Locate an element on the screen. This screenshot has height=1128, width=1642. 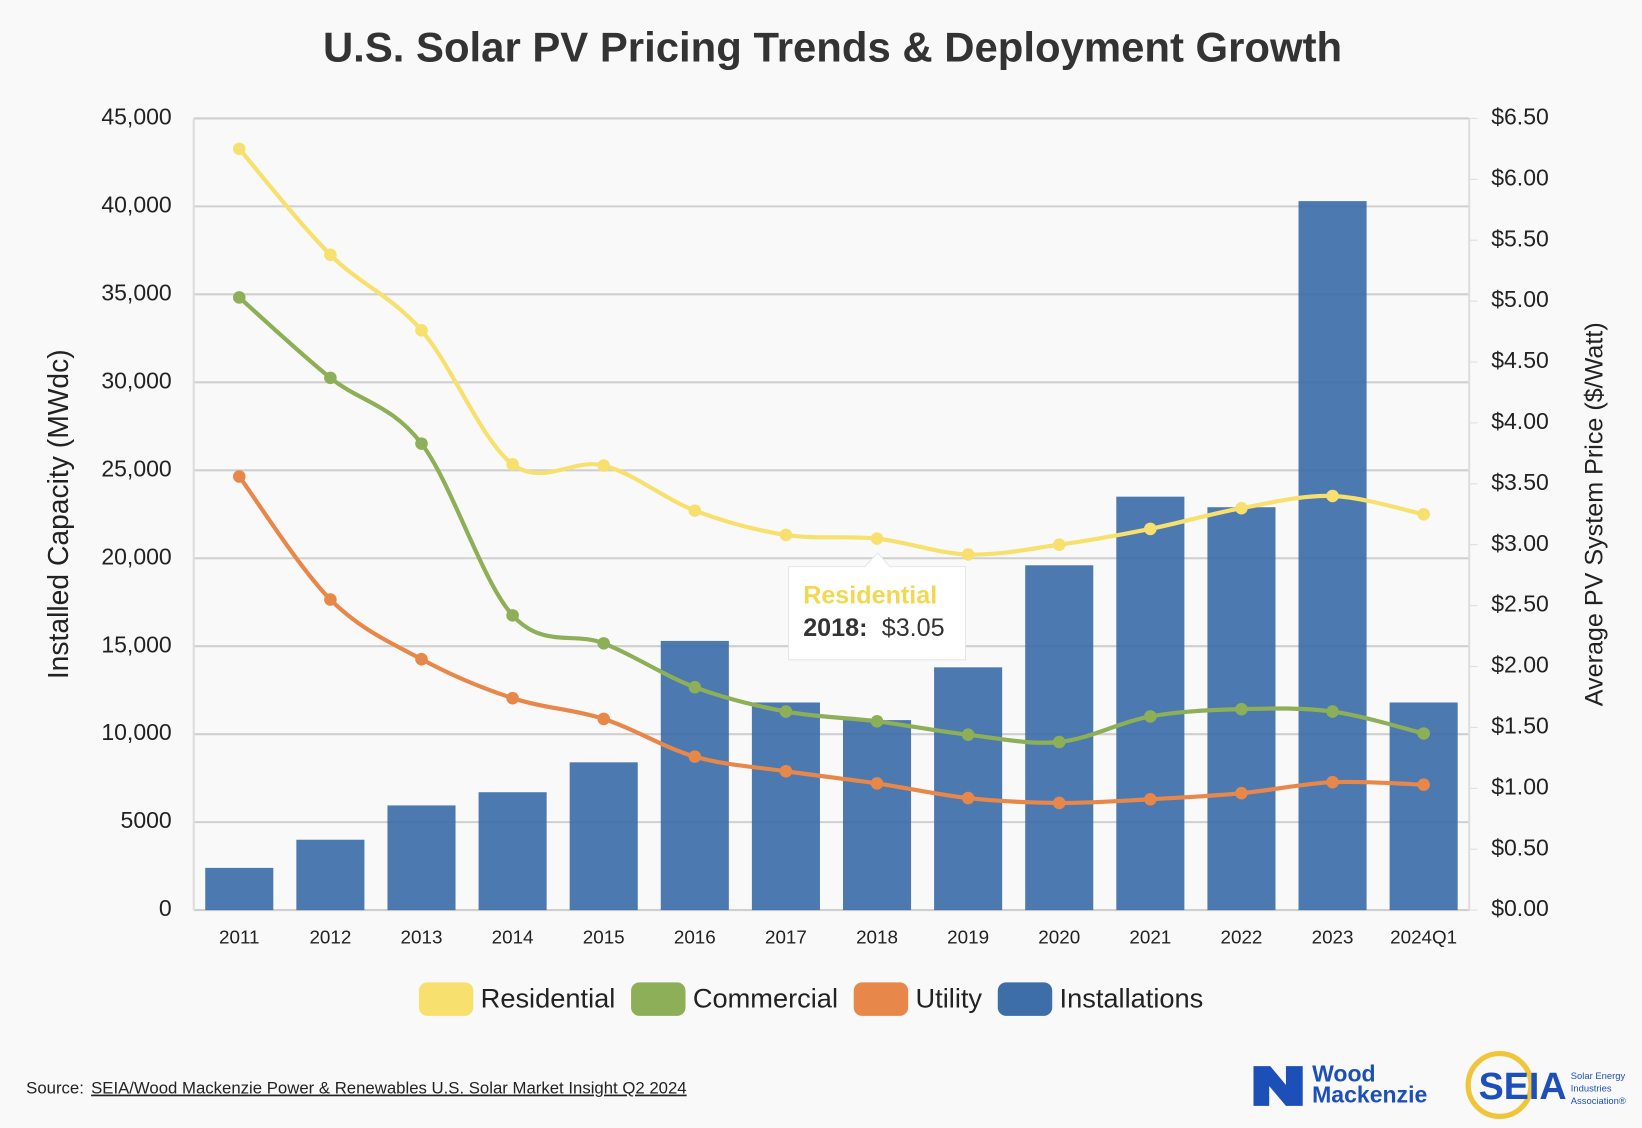
y2-tick-label: $0.50 is located at coordinates (1520, 847).